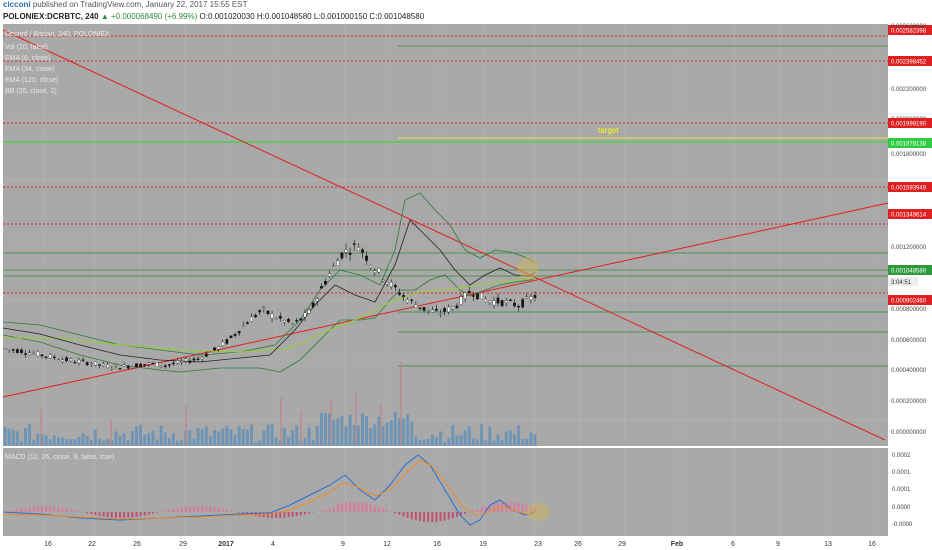 The height and width of the screenshot is (550, 932). Describe the element at coordinates (910, 235) in the screenshot. I see `price-axis` at that location.